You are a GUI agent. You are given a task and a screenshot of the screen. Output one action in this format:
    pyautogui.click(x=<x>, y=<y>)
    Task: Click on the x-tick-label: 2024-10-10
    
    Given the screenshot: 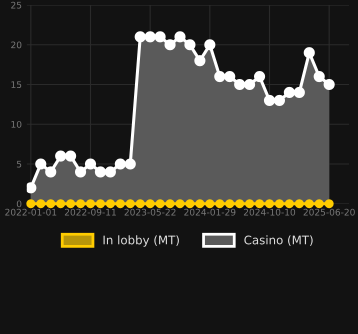 What is the action you would take?
    pyautogui.click(x=270, y=212)
    